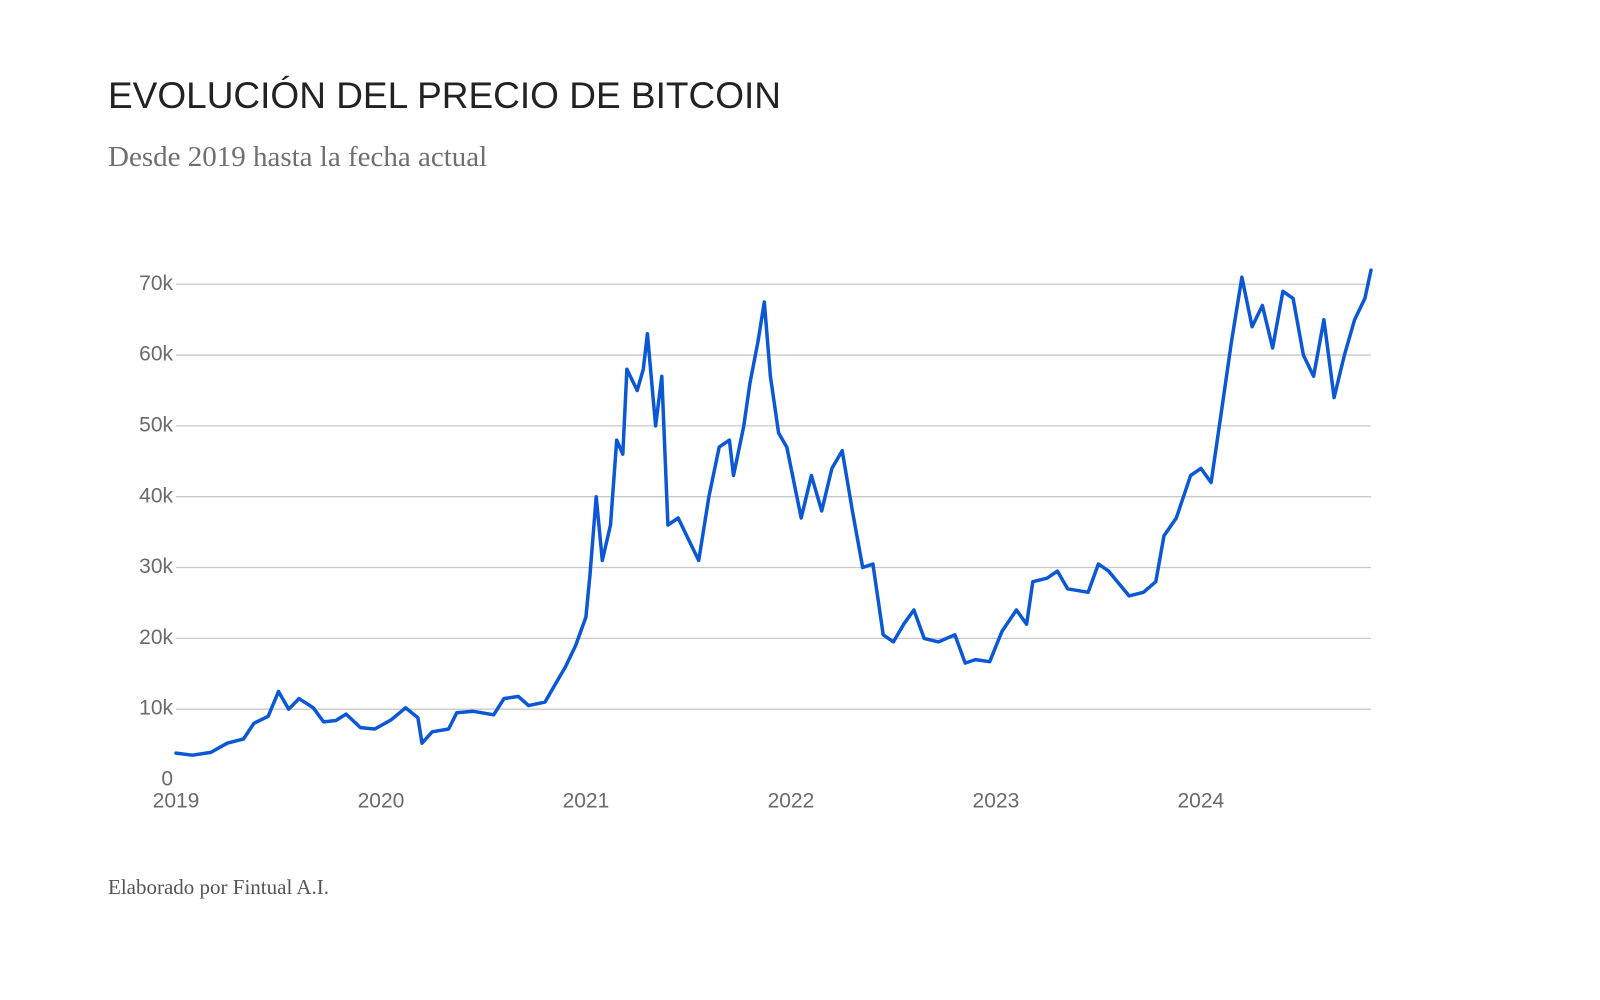  What do you see at coordinates (586, 801) in the screenshot?
I see `x-tick-label: 2021` at bounding box center [586, 801].